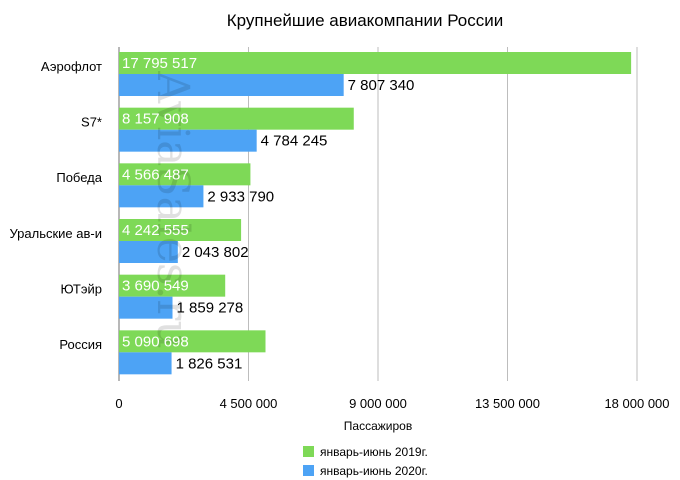 Image resolution: width=680 pixels, height=480 pixels. What do you see at coordinates (155, 174) in the screenshot?
I see `data-label: 4 566 487` at bounding box center [155, 174].